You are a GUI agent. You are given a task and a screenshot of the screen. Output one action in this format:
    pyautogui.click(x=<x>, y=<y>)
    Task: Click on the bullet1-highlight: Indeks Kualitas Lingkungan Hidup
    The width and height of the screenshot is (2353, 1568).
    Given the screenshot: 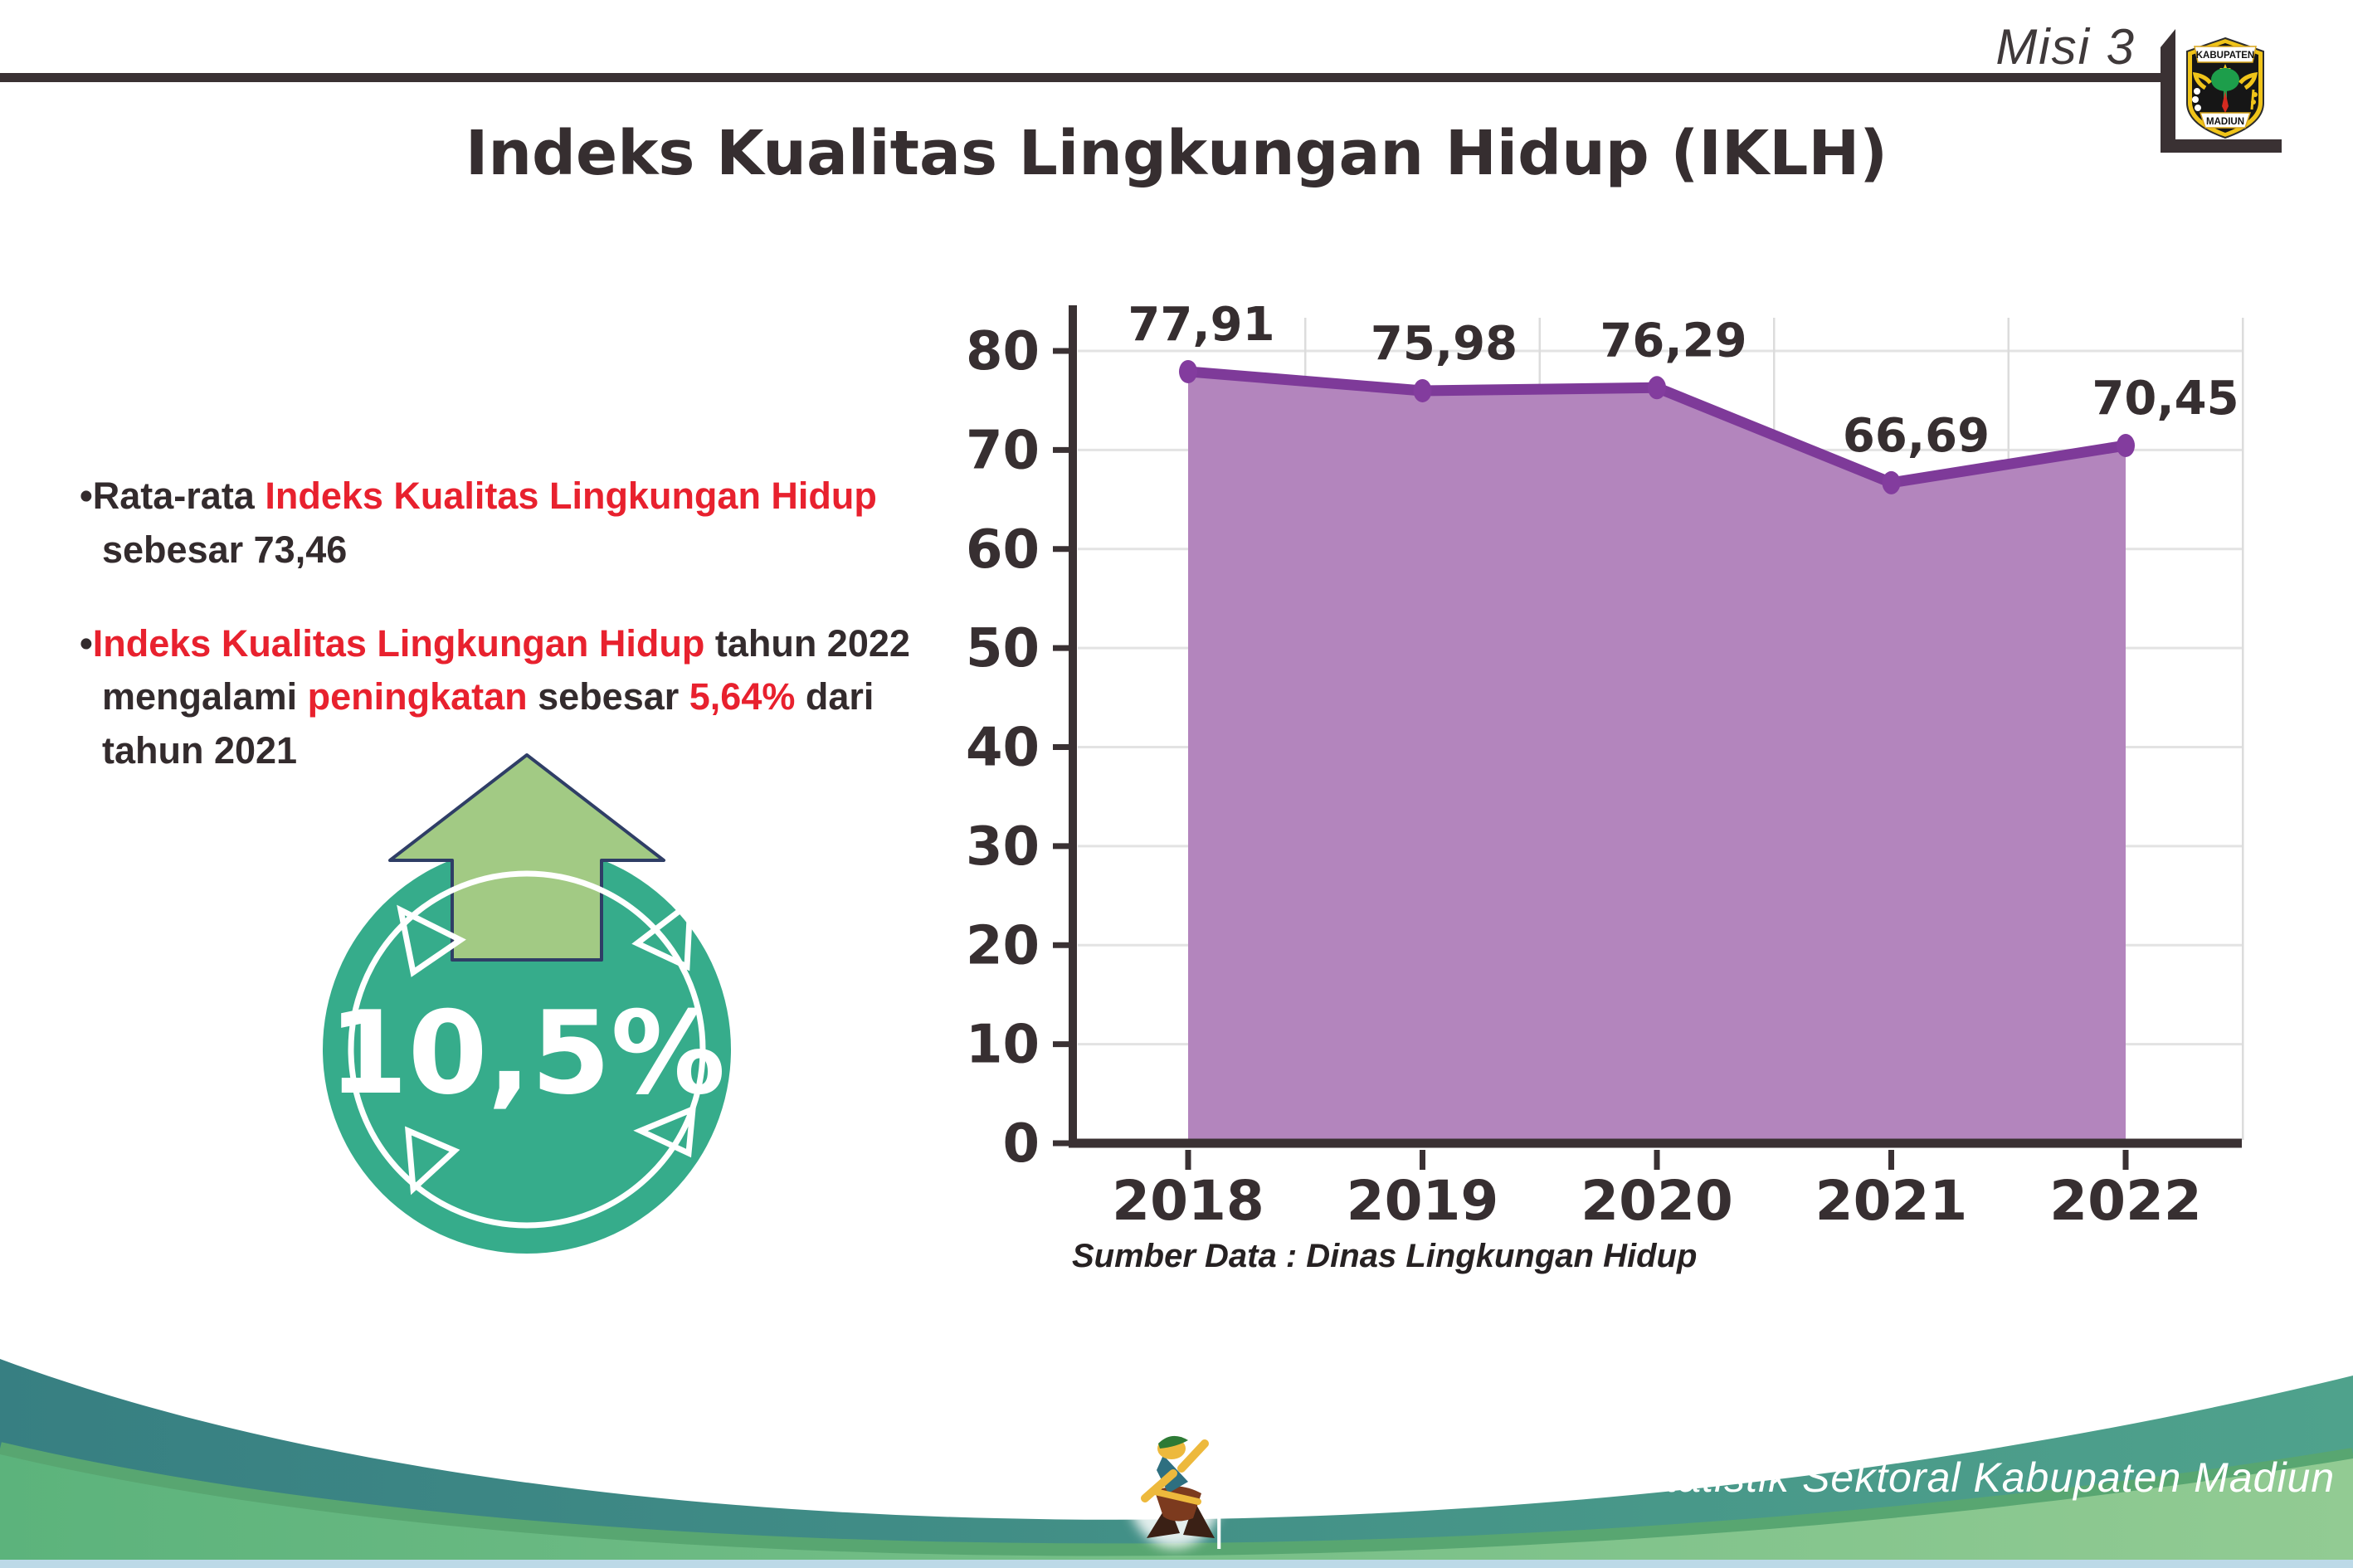 What is the action you would take?
    pyautogui.click(x=571, y=496)
    